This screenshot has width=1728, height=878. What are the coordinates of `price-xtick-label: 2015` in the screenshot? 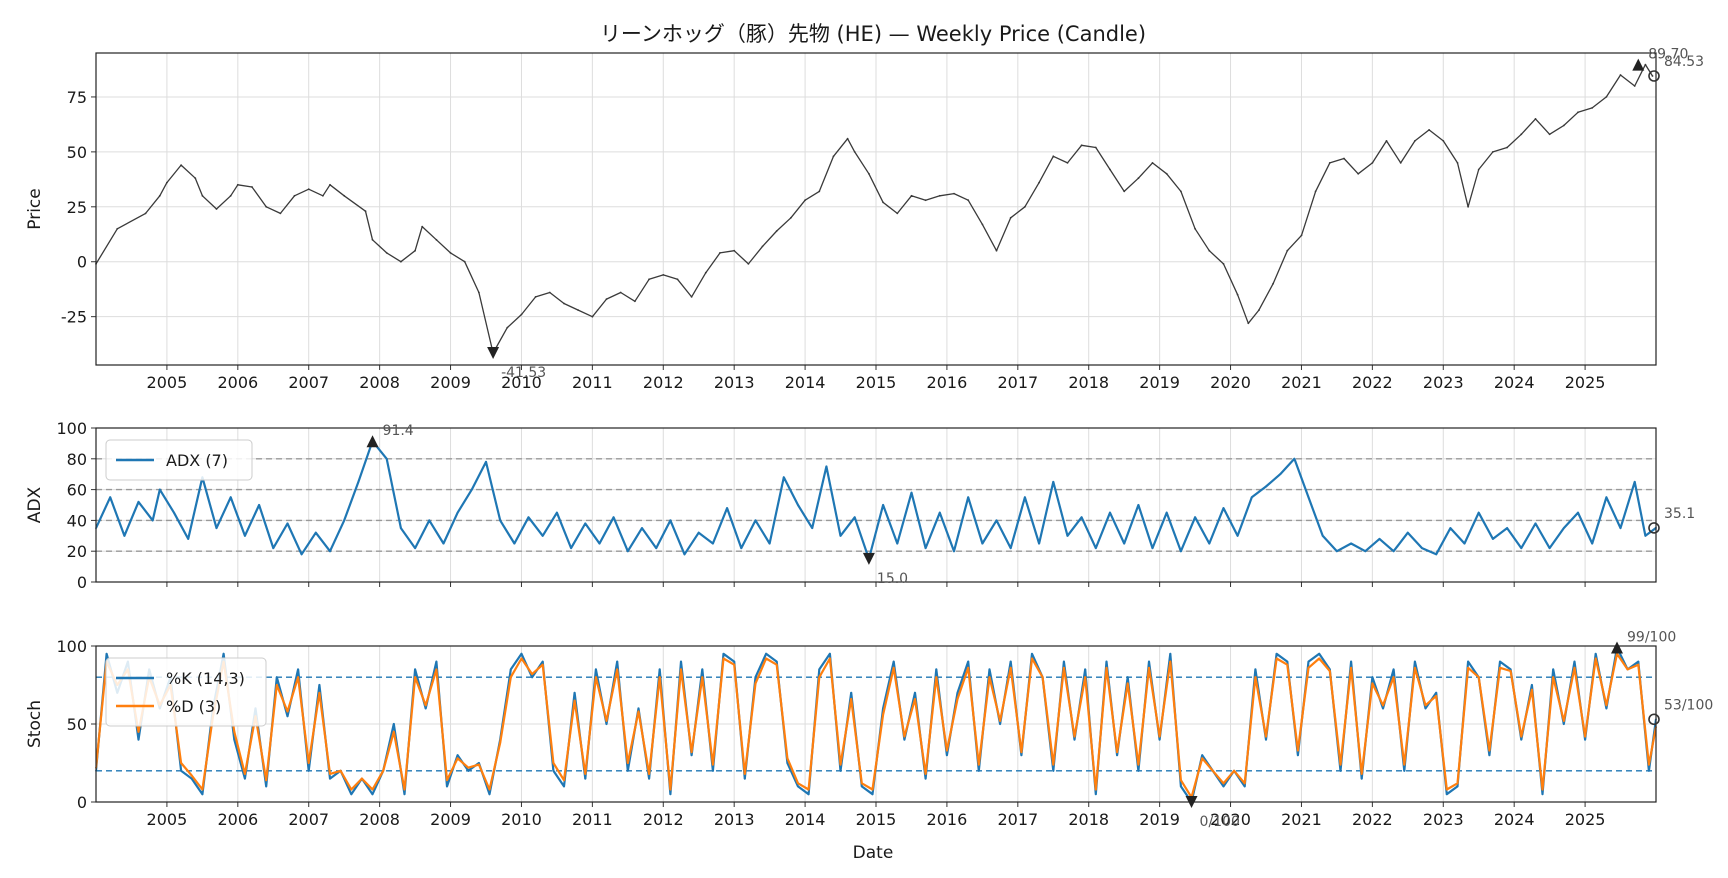 It's located at (876, 382).